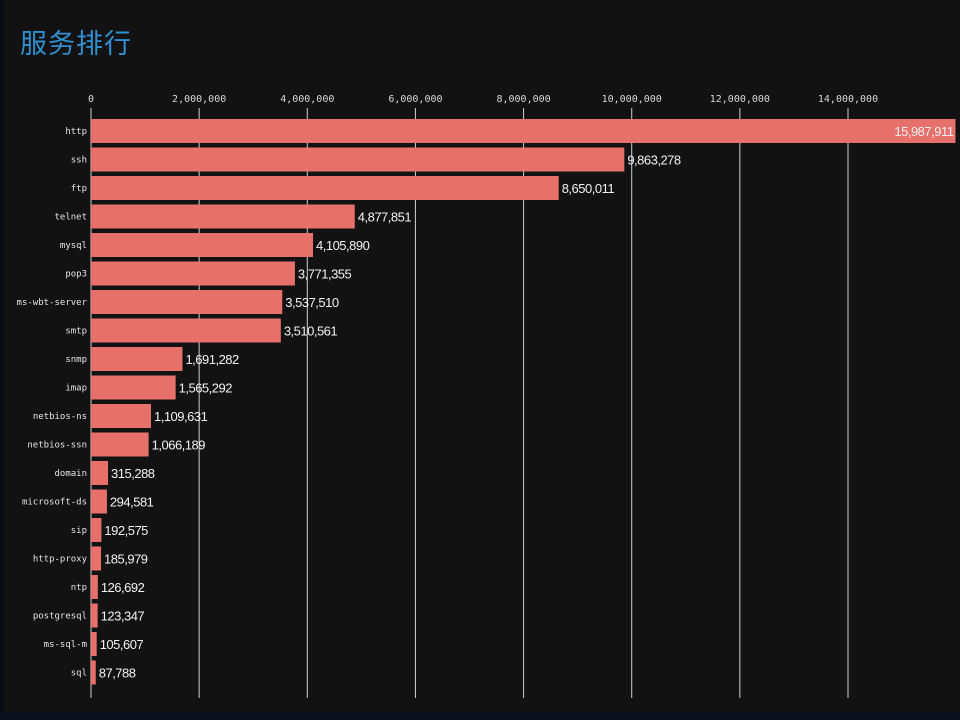  Describe the element at coordinates (923, 131) in the screenshot. I see `value-label: 15,987,911` at that location.